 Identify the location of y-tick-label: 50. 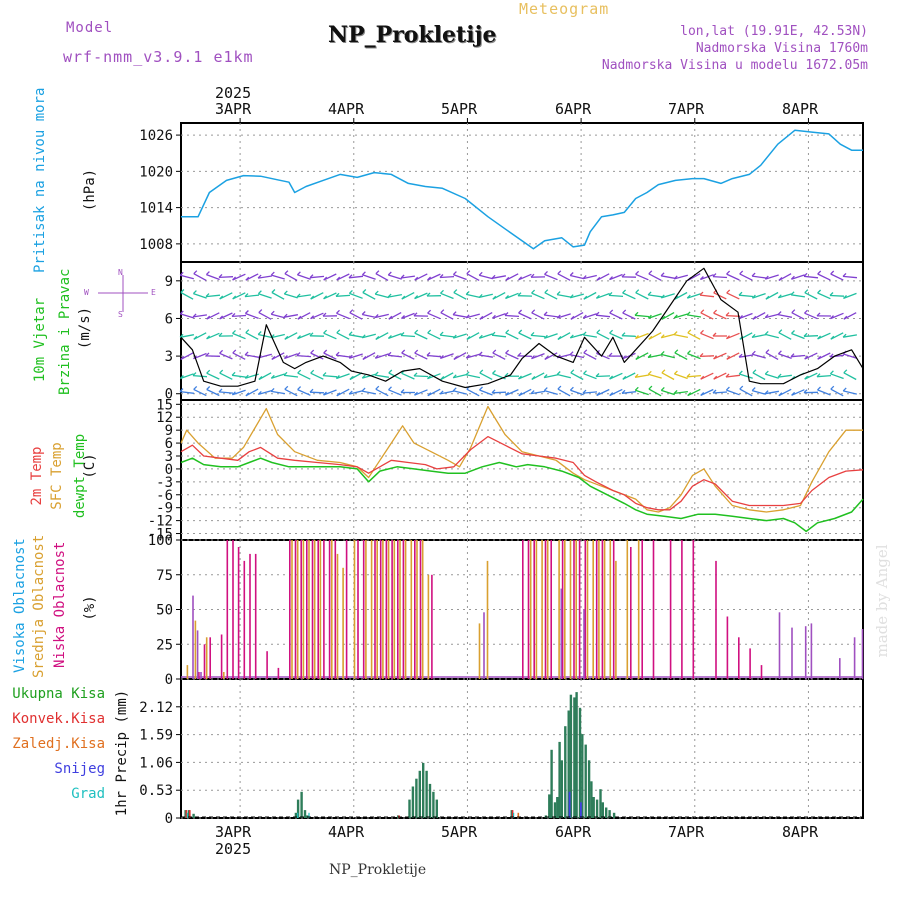
(164, 611).